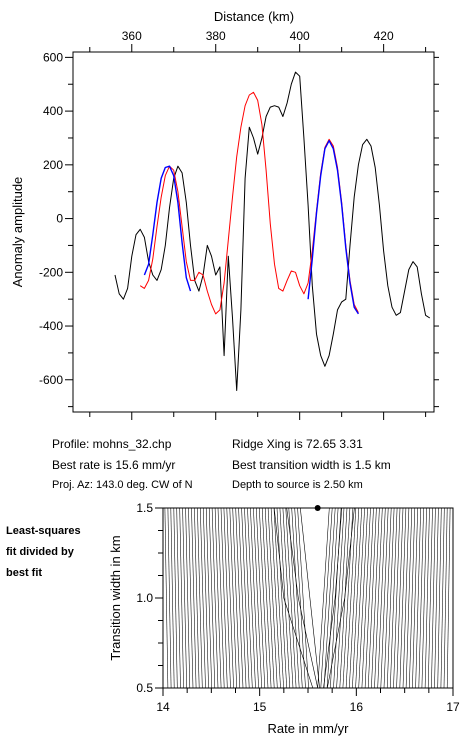 The width and height of the screenshot is (467, 745). What do you see at coordinates (115, 597) in the screenshot?
I see `contour-ylabel: Transition width in km` at bounding box center [115, 597].